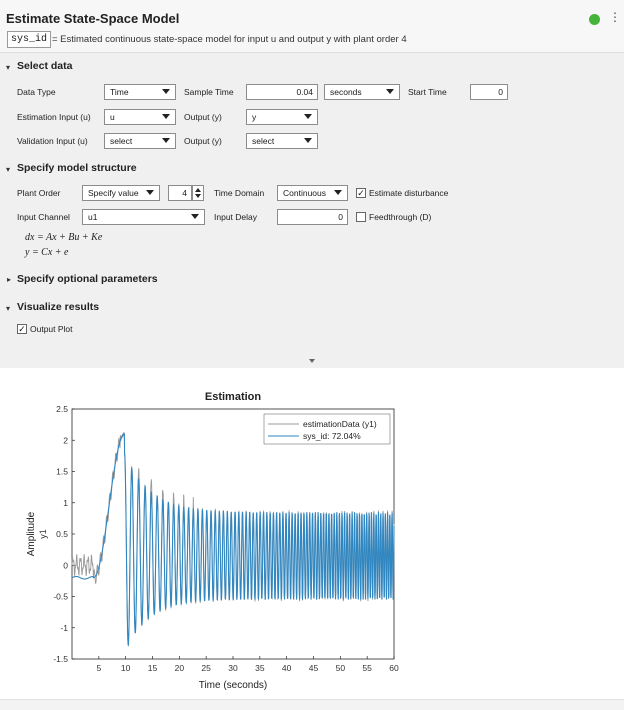  What do you see at coordinates (282, 117) in the screenshot?
I see `output-dropdown: y` at bounding box center [282, 117].